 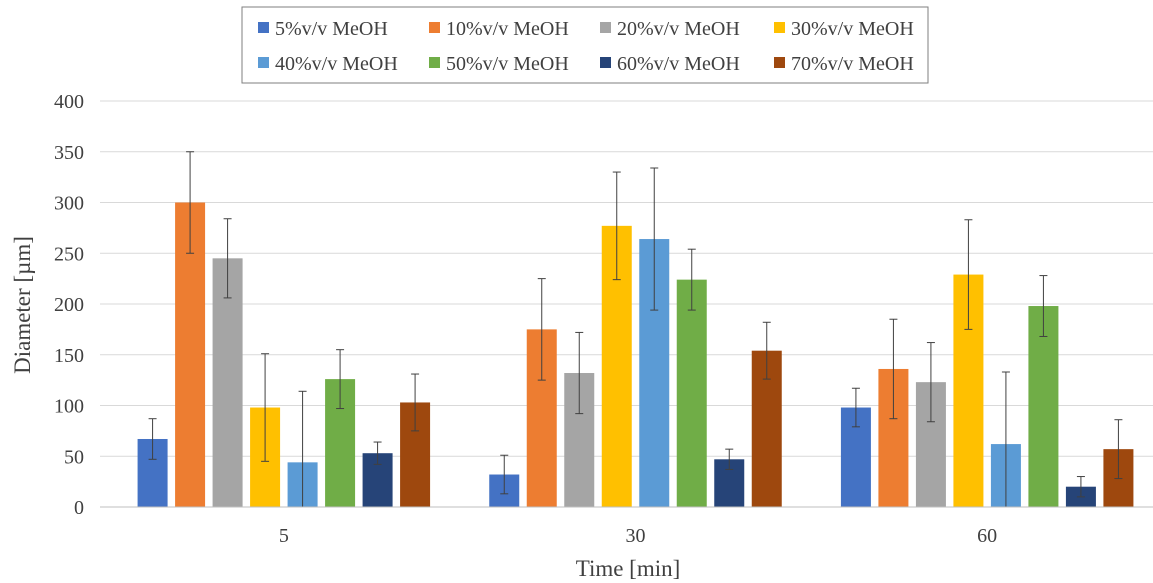 I want to click on y-tick-label: 200, so click(x=69, y=305).